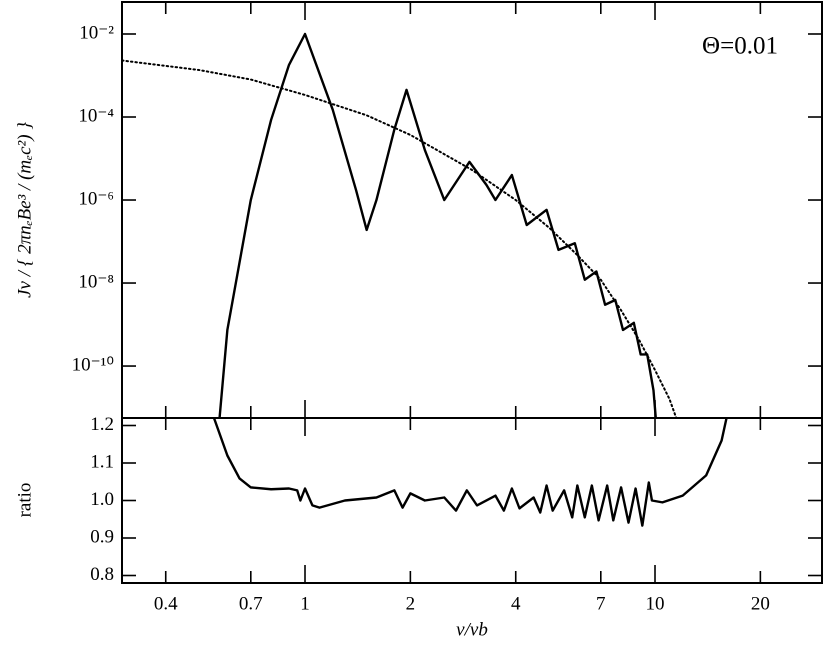 This screenshot has width=830, height=646. I want to click on y-tick-label: 0.9, so click(102, 536).